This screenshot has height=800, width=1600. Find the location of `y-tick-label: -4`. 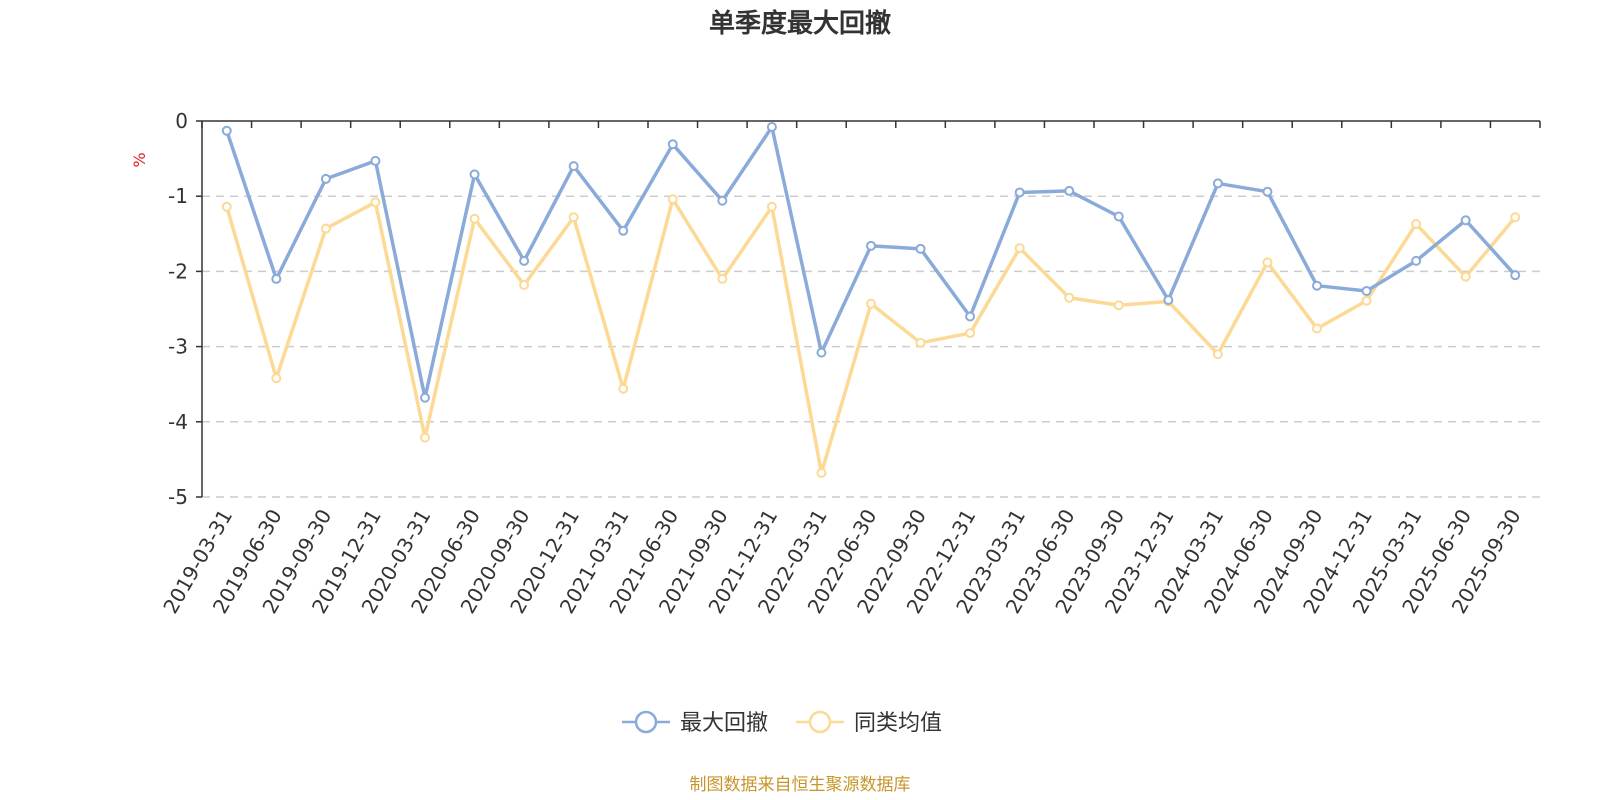

y-tick-label: -4 is located at coordinates (178, 422).